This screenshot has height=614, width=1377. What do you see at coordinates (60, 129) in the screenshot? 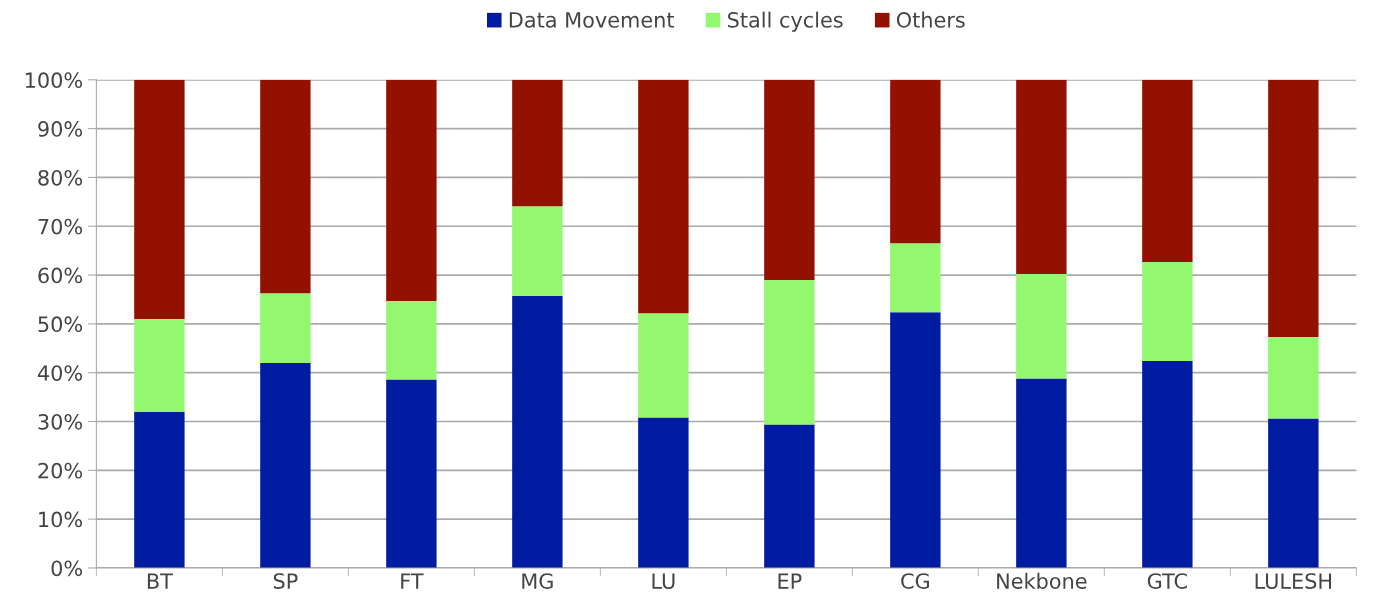
I see `y-tick-label: 90%` at bounding box center [60, 129].